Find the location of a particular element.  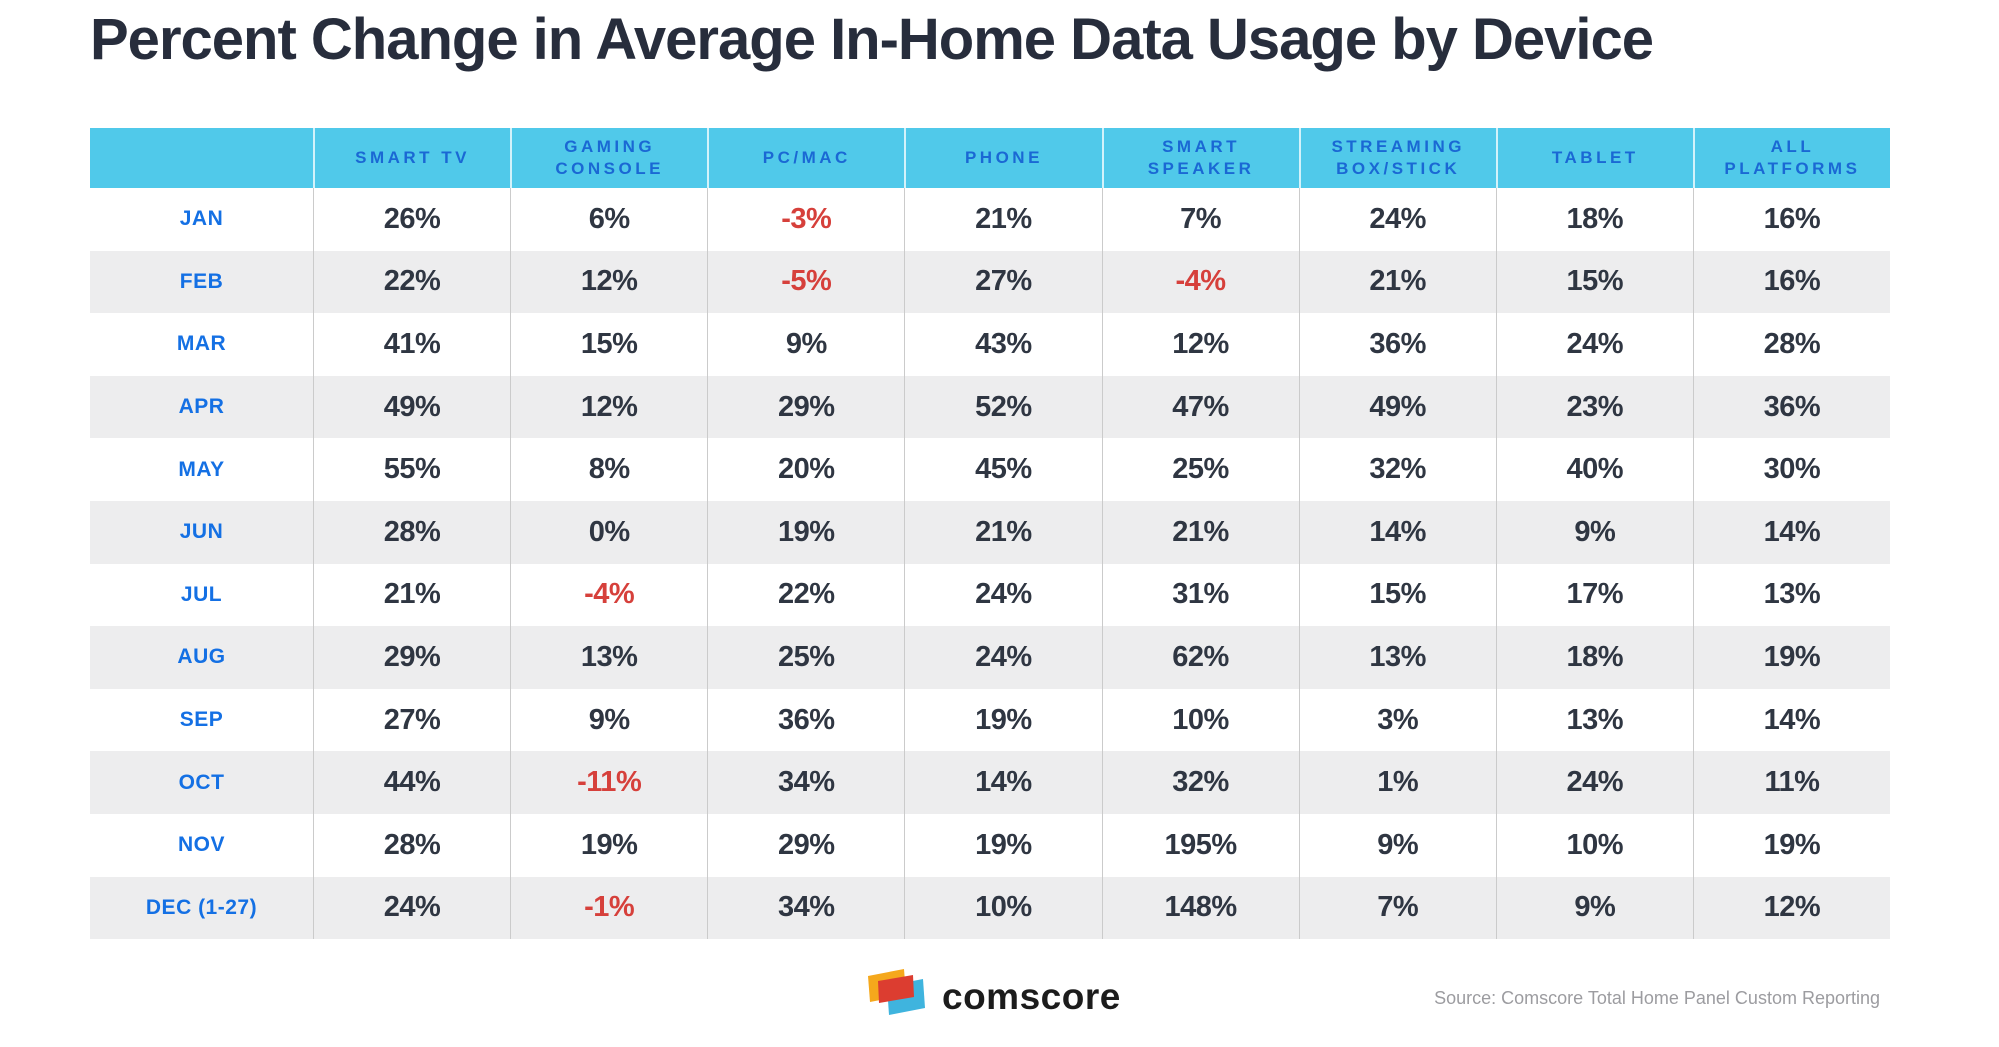

month-label: JAN is located at coordinates (201, 219).